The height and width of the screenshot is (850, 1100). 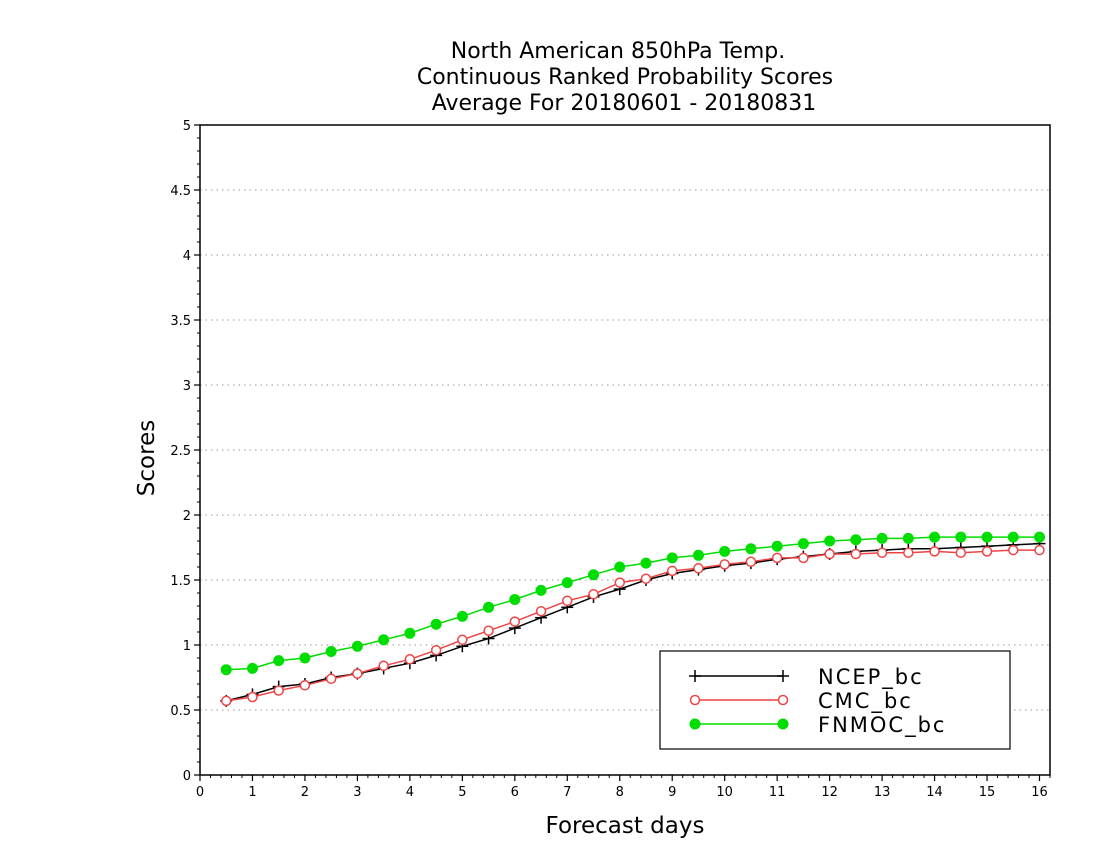 I want to click on x-tick-label: 12, so click(x=829, y=792).